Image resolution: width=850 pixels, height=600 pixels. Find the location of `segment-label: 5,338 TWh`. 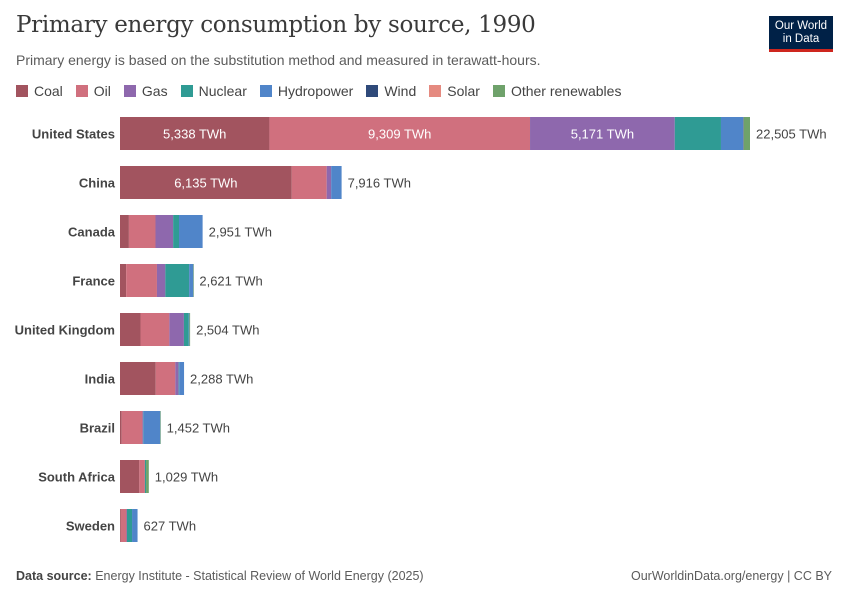

segment-label: 5,338 TWh is located at coordinates (194, 134).